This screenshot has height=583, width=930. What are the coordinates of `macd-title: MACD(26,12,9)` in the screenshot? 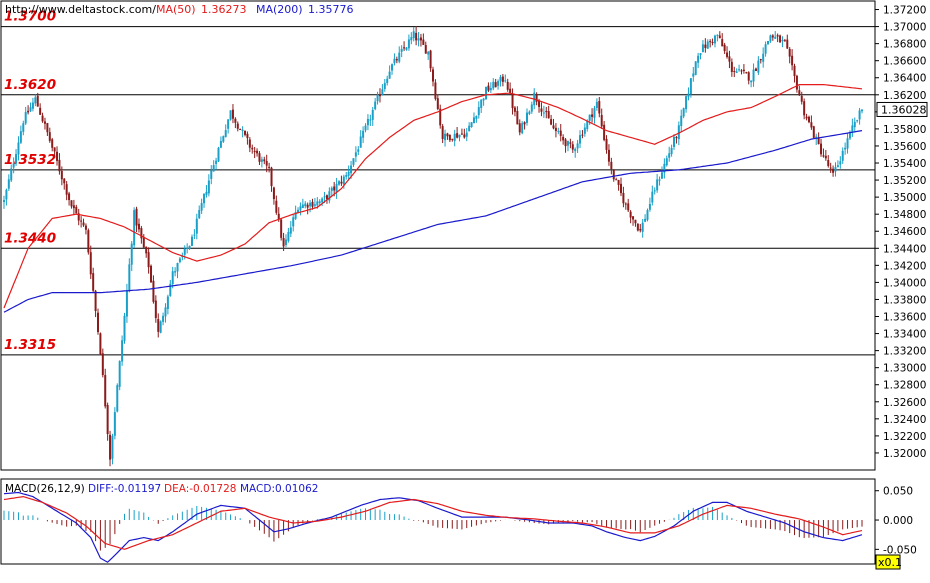 It's located at (45, 489).